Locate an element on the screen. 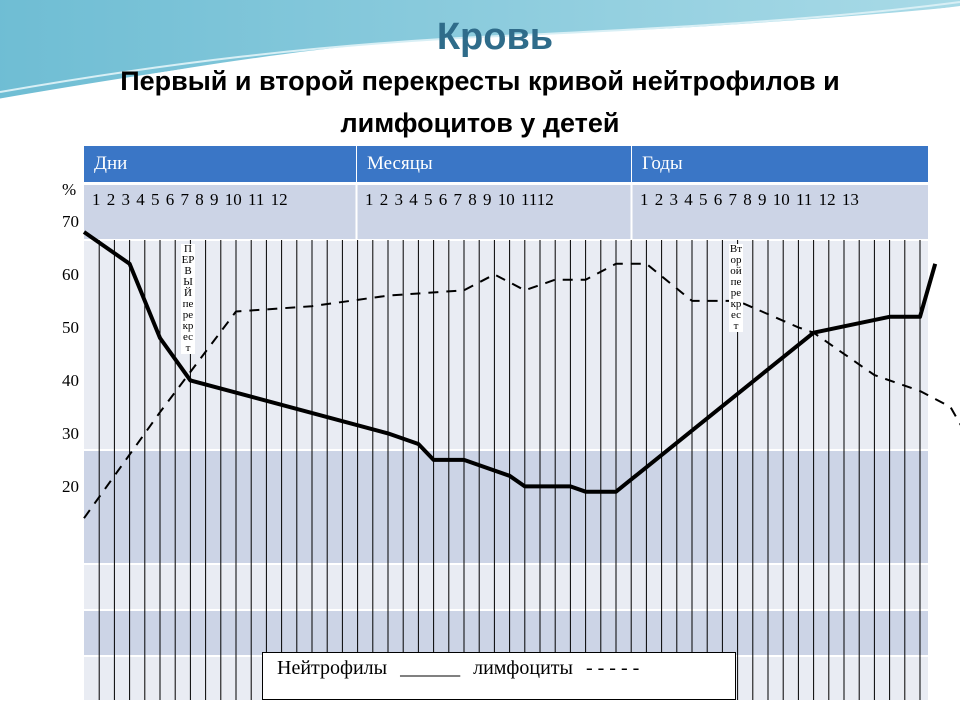  y-tick-label: 50 is located at coordinates (70, 327).